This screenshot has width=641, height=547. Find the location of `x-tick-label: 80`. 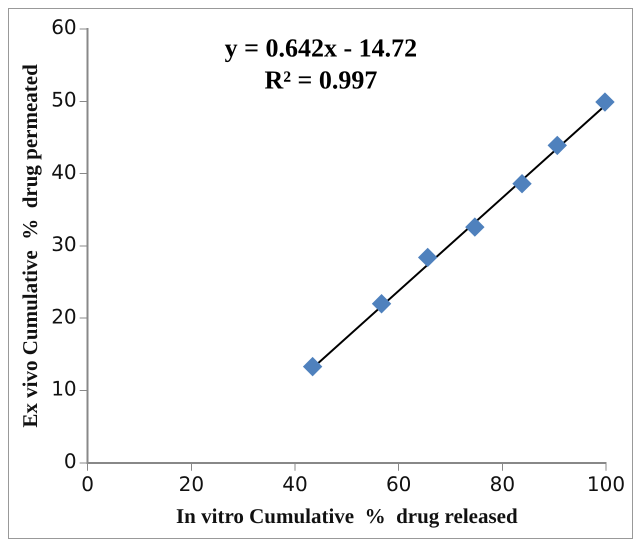

x-tick-label: 80 is located at coordinates (503, 484).